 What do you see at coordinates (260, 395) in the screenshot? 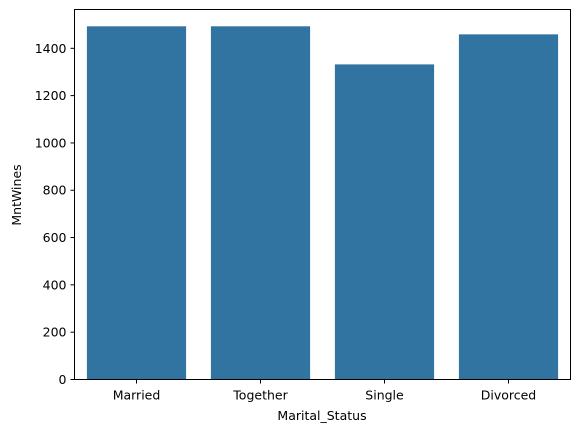
I see `x-tick-label-together: Together` at bounding box center [260, 395].